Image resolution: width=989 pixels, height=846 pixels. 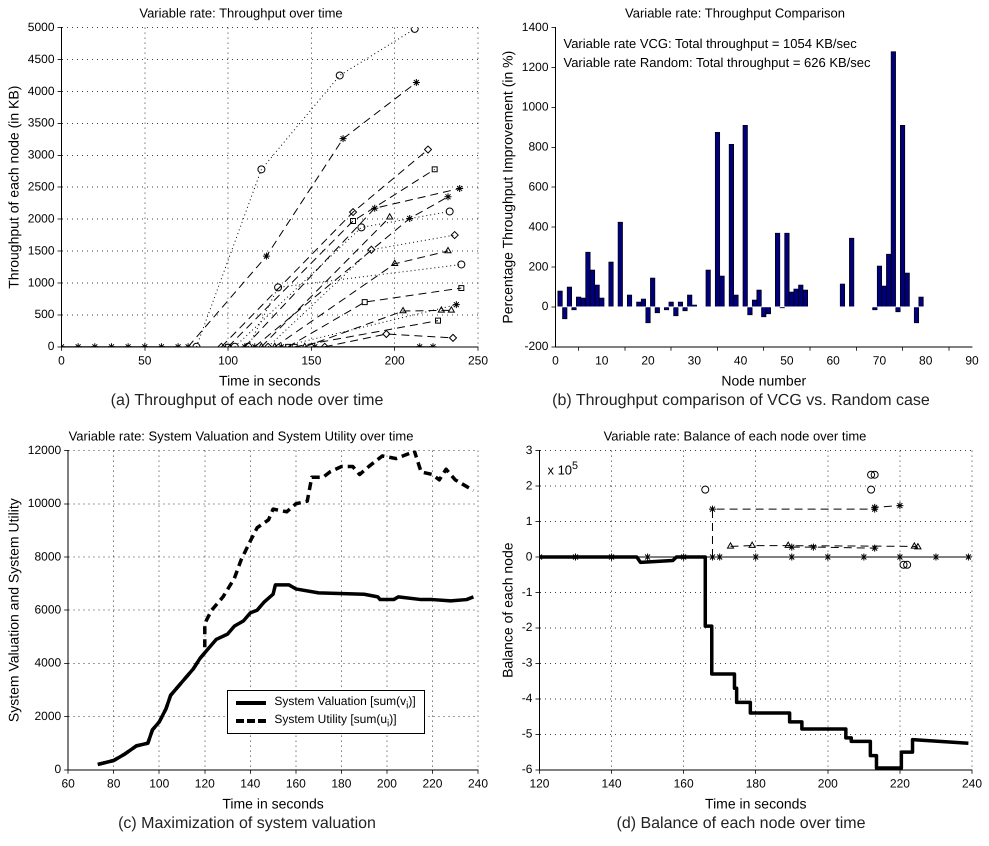 What do you see at coordinates (48, 609) in the screenshot?
I see `y-tick-label: 6000` at bounding box center [48, 609].